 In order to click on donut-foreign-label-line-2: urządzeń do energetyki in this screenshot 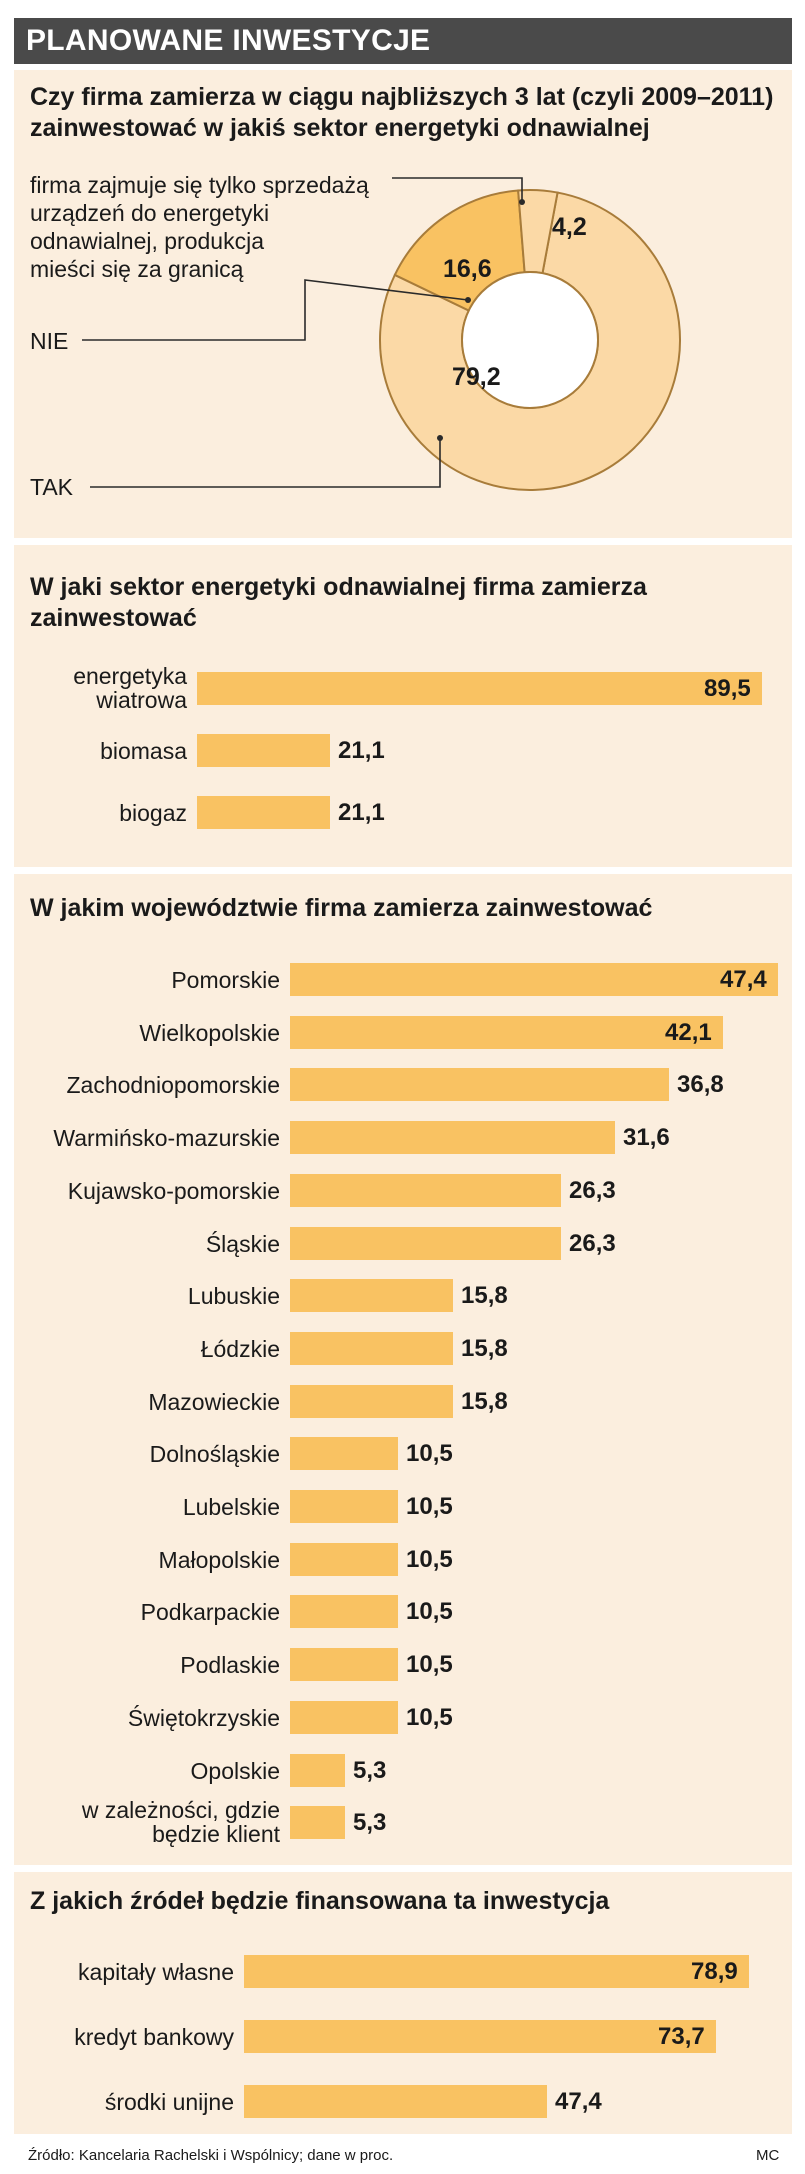, I will do `click(150, 213)`.